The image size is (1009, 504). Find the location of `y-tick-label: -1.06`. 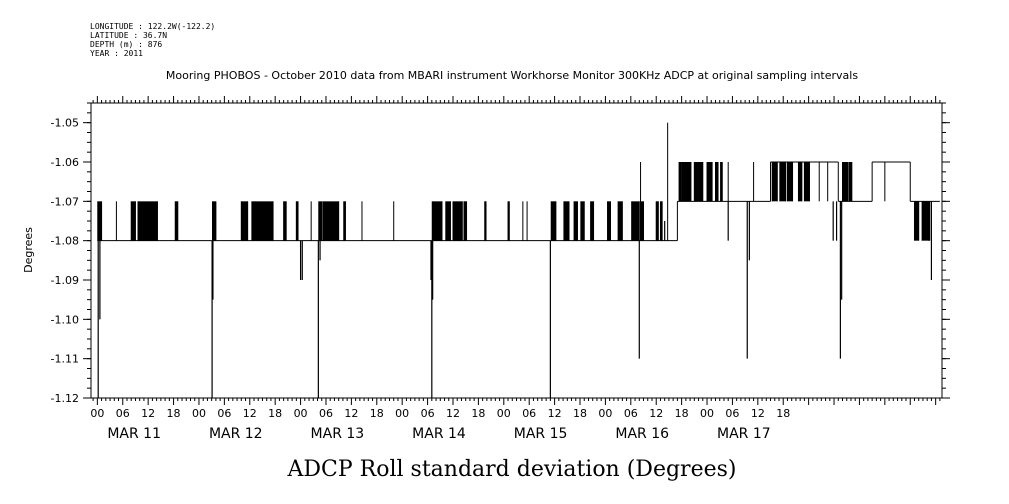

y-tick-label: -1.06 is located at coordinates (65, 162).